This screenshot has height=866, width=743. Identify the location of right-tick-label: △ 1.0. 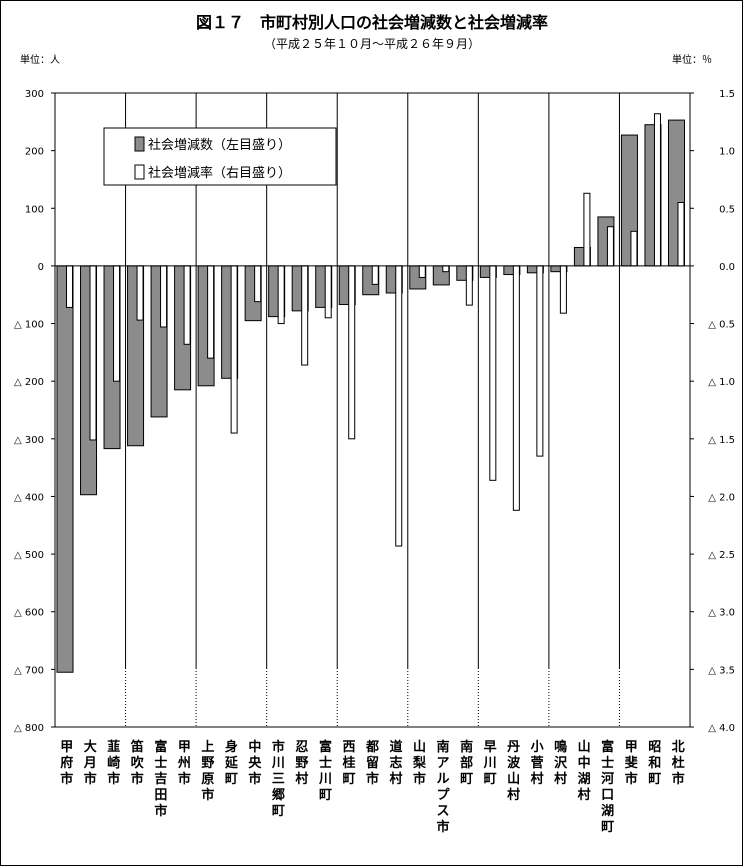
(721, 382).